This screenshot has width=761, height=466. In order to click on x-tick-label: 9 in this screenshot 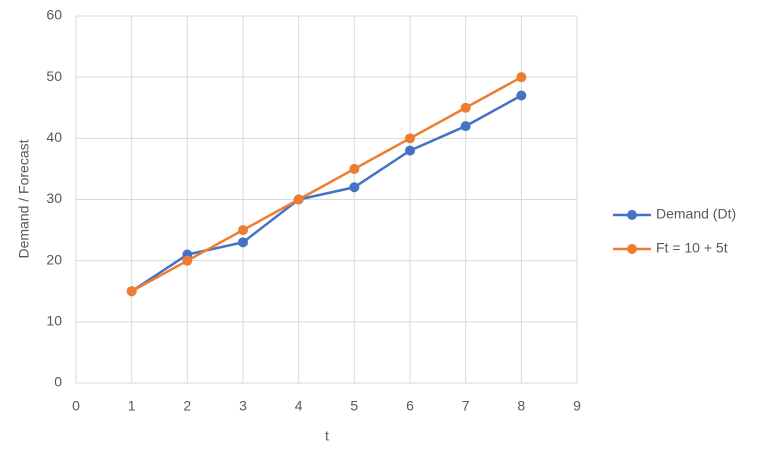, I will do `click(577, 406)`.